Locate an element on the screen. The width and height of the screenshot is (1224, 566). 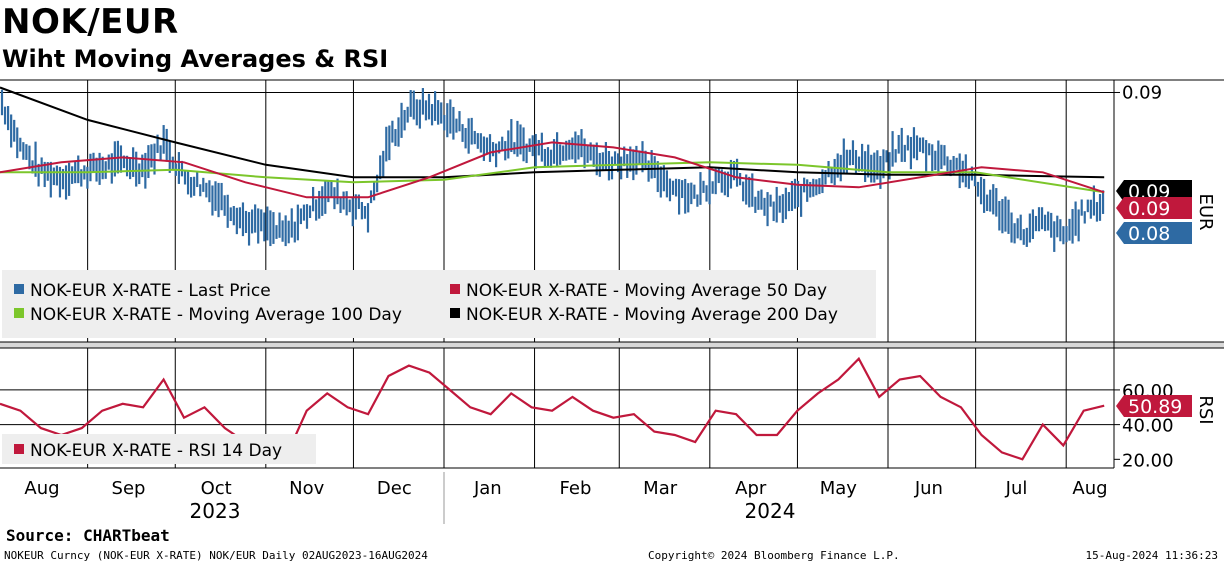
legend-swatch-price is located at coordinates (19, 289).